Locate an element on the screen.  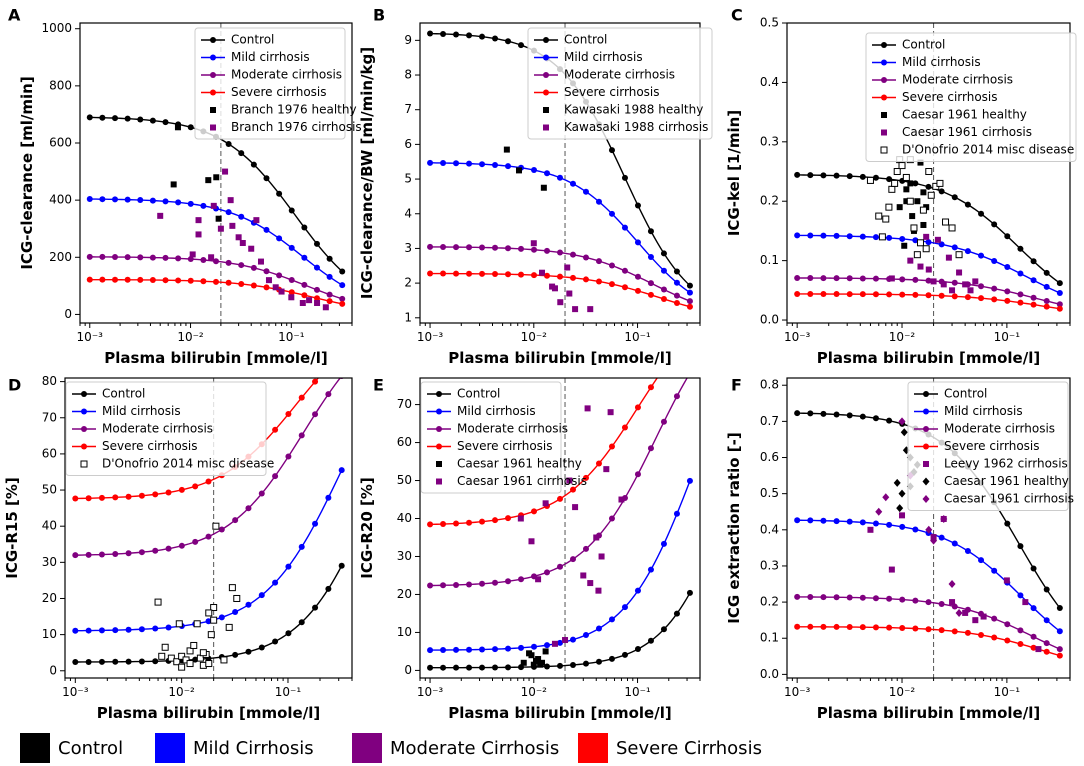
panel-letter: F is located at coordinates (736, 385).